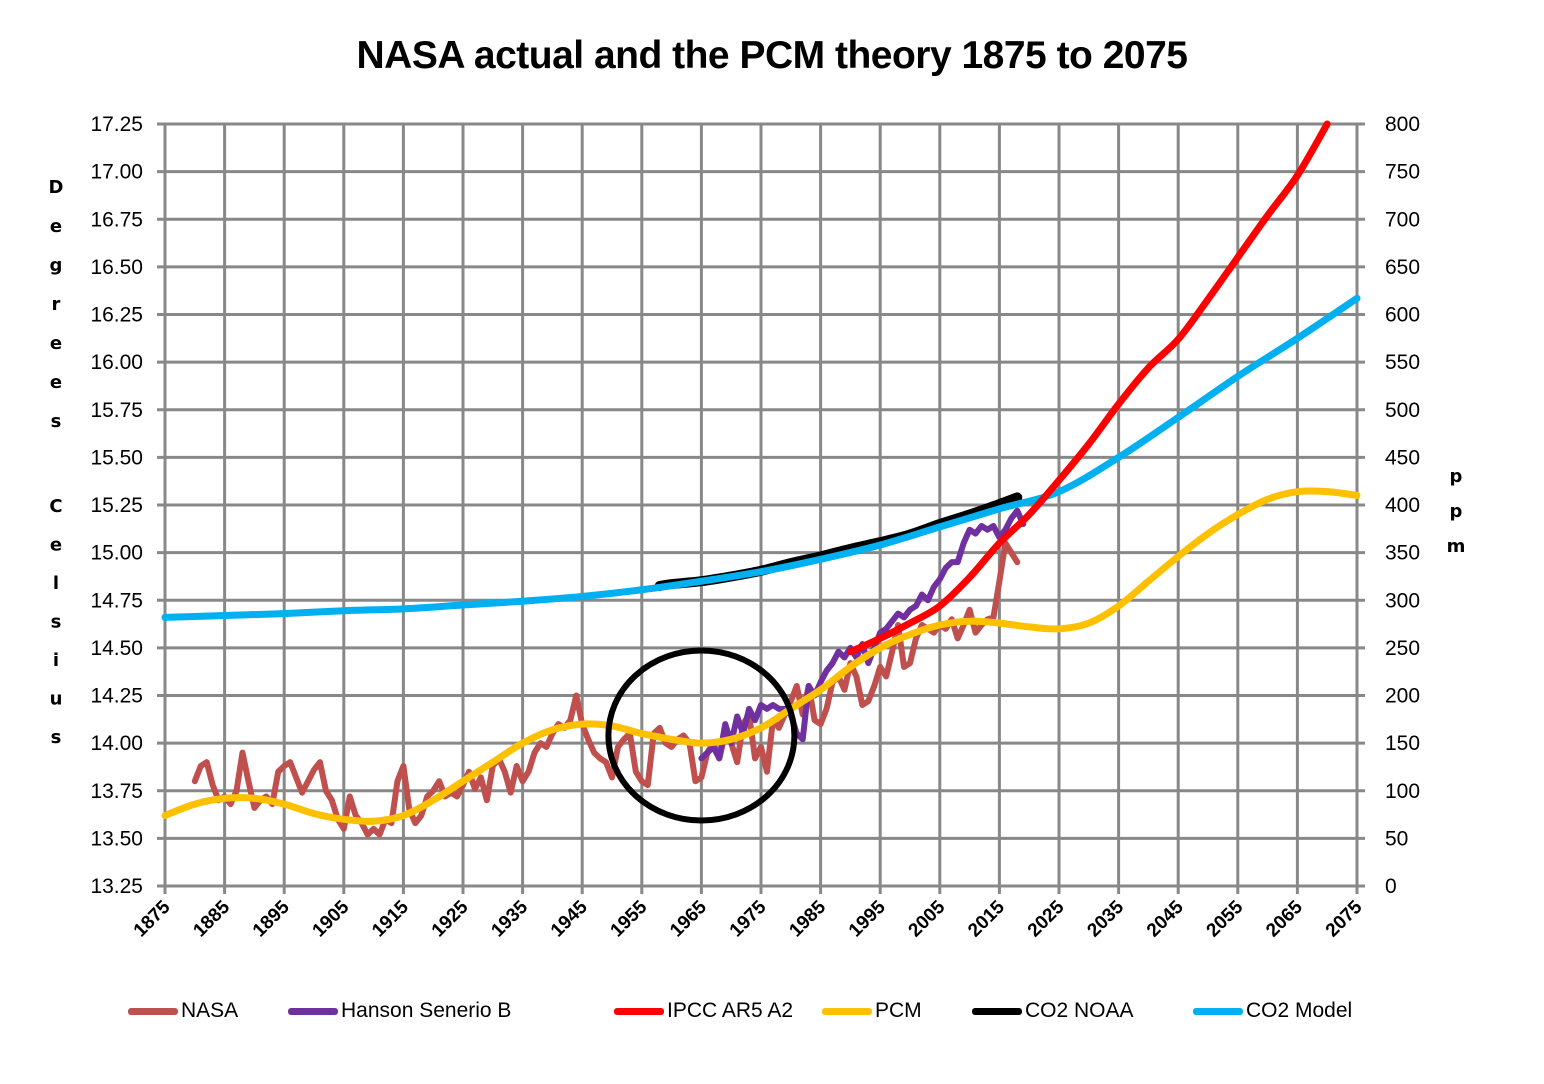 Image resolution: width=1544 pixels, height=1084 pixels. Describe the element at coordinates (1402, 457) in the screenshot. I see `y2-tick-label: 450` at that location.